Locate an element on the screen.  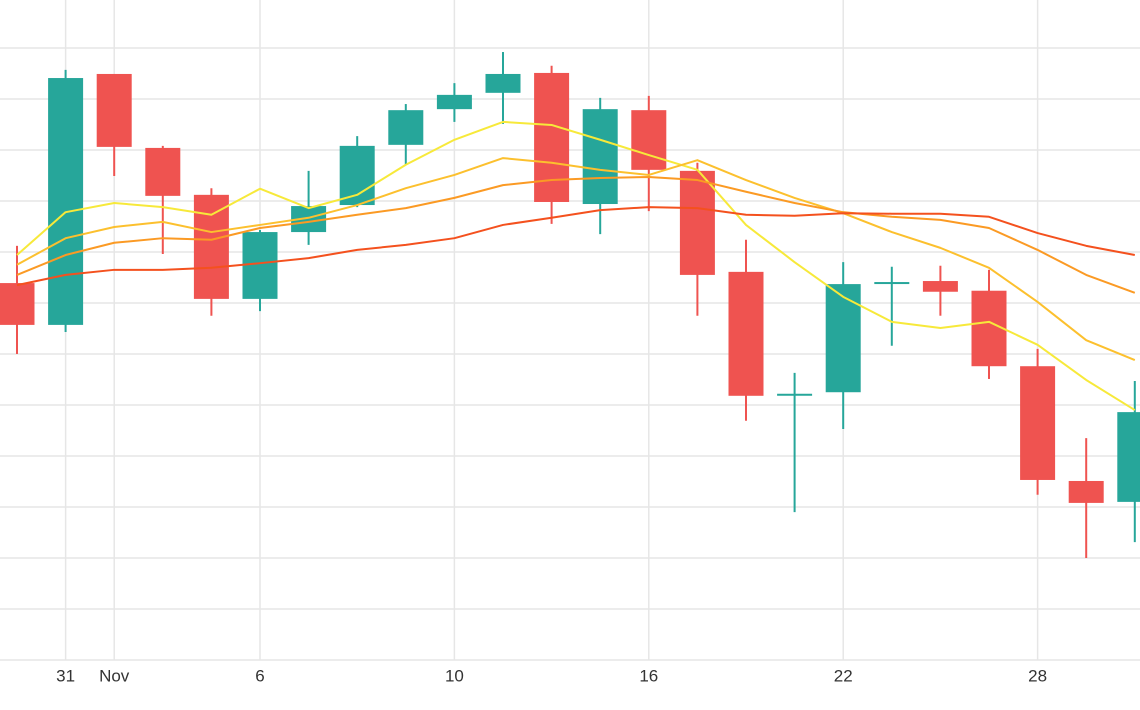
x-tick-label: Nov is located at coordinates (114, 675).